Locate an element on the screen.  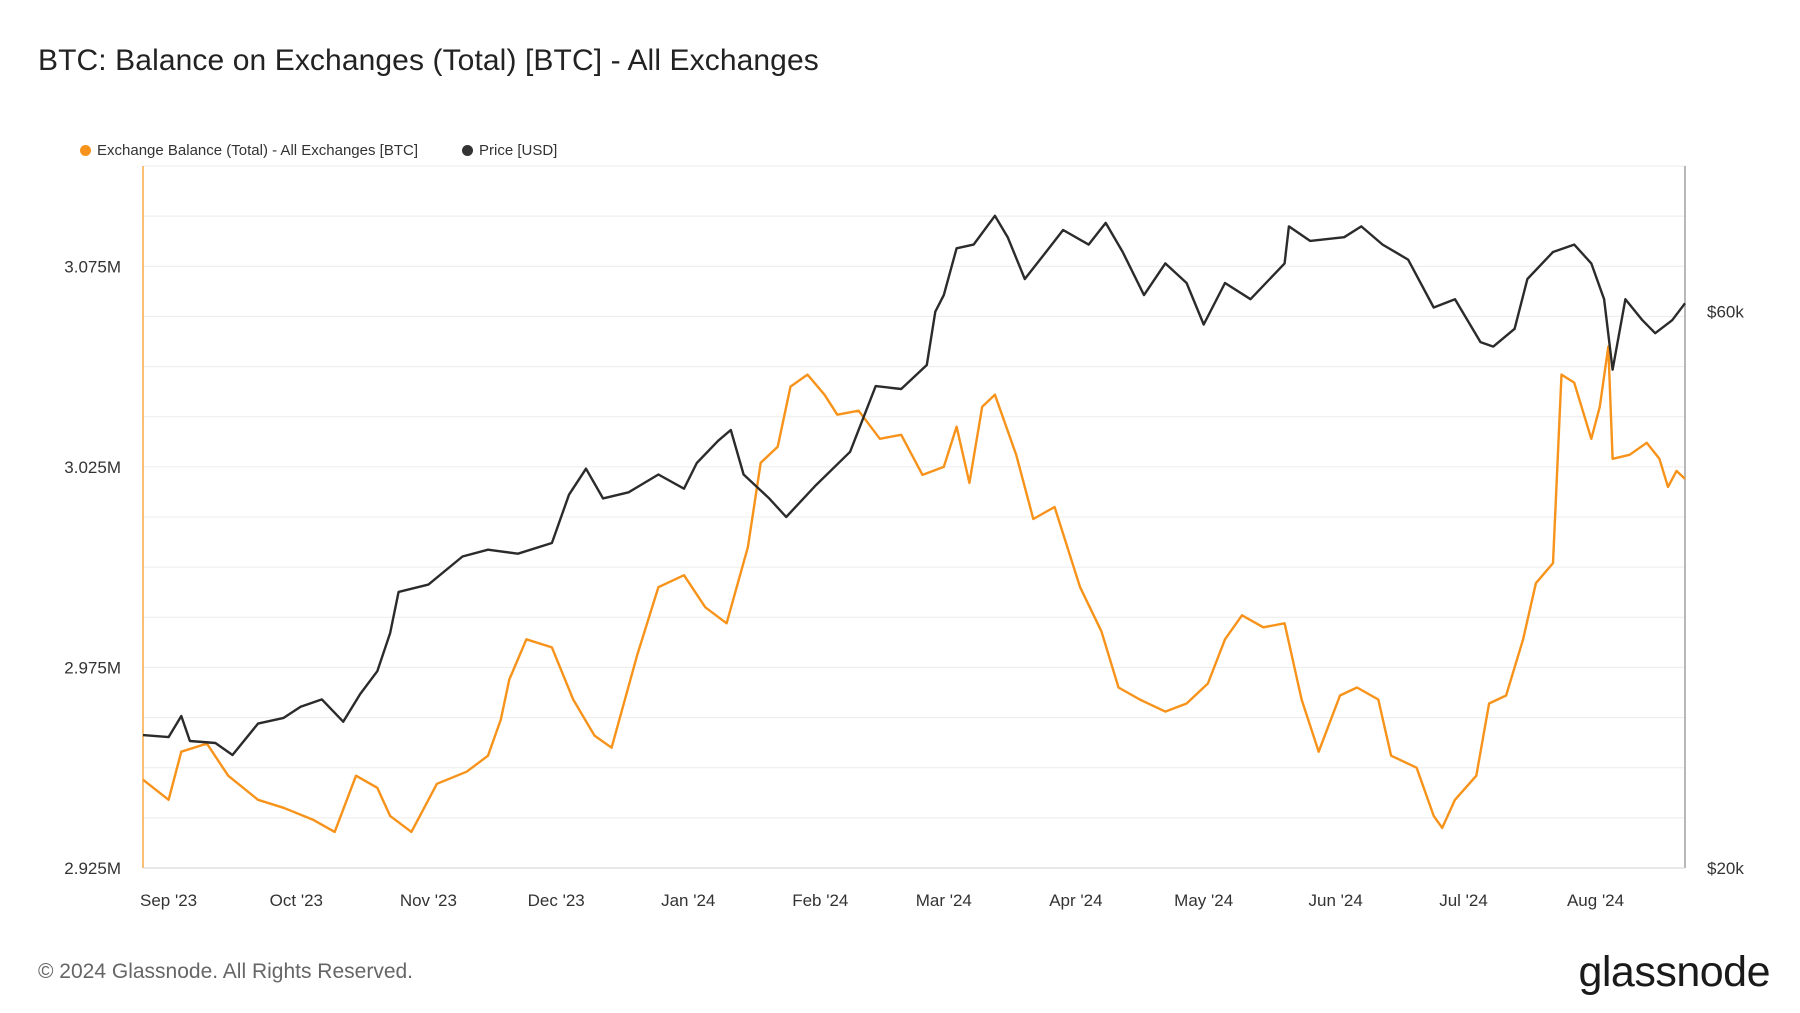
x-tick-label: Mar '24 is located at coordinates (944, 900).